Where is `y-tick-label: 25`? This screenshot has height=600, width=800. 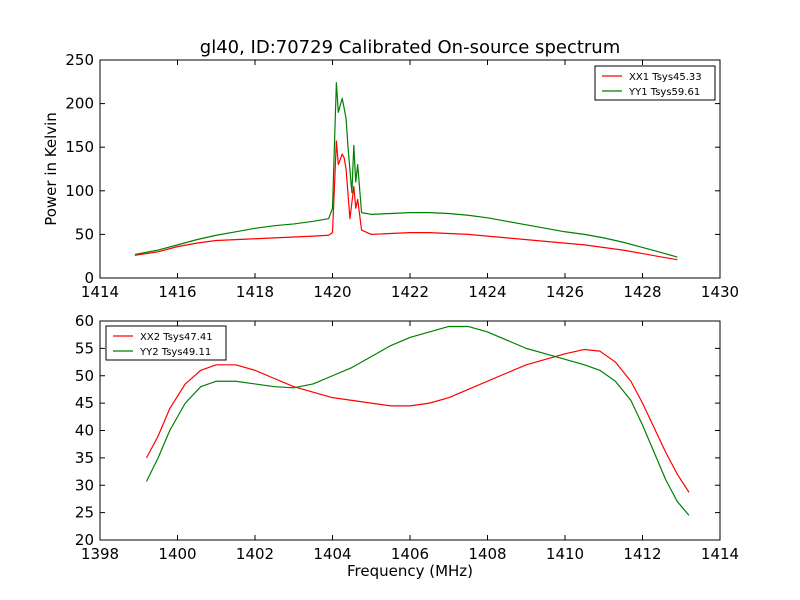 y-tick-label: 25 is located at coordinates (84, 513).